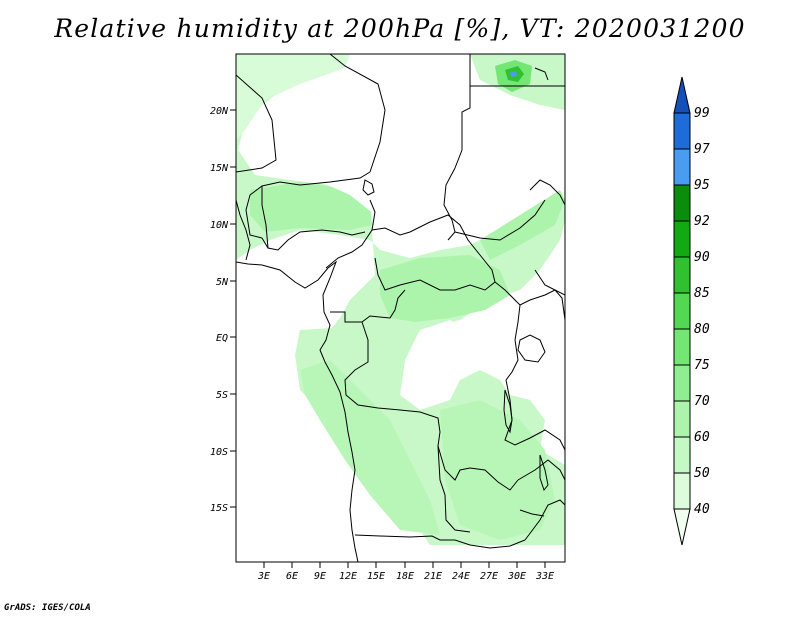 The height and width of the screenshot is (618, 800). Describe the element at coordinates (288, 426) in the screenshot. I see `dry-area-southwest` at that location.